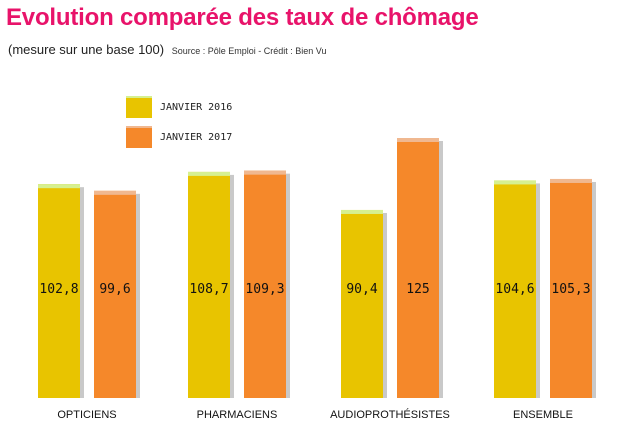  Describe the element at coordinates (86, 49) in the screenshot. I see `subtitle-text: (mesure sur une base 100)` at that location.